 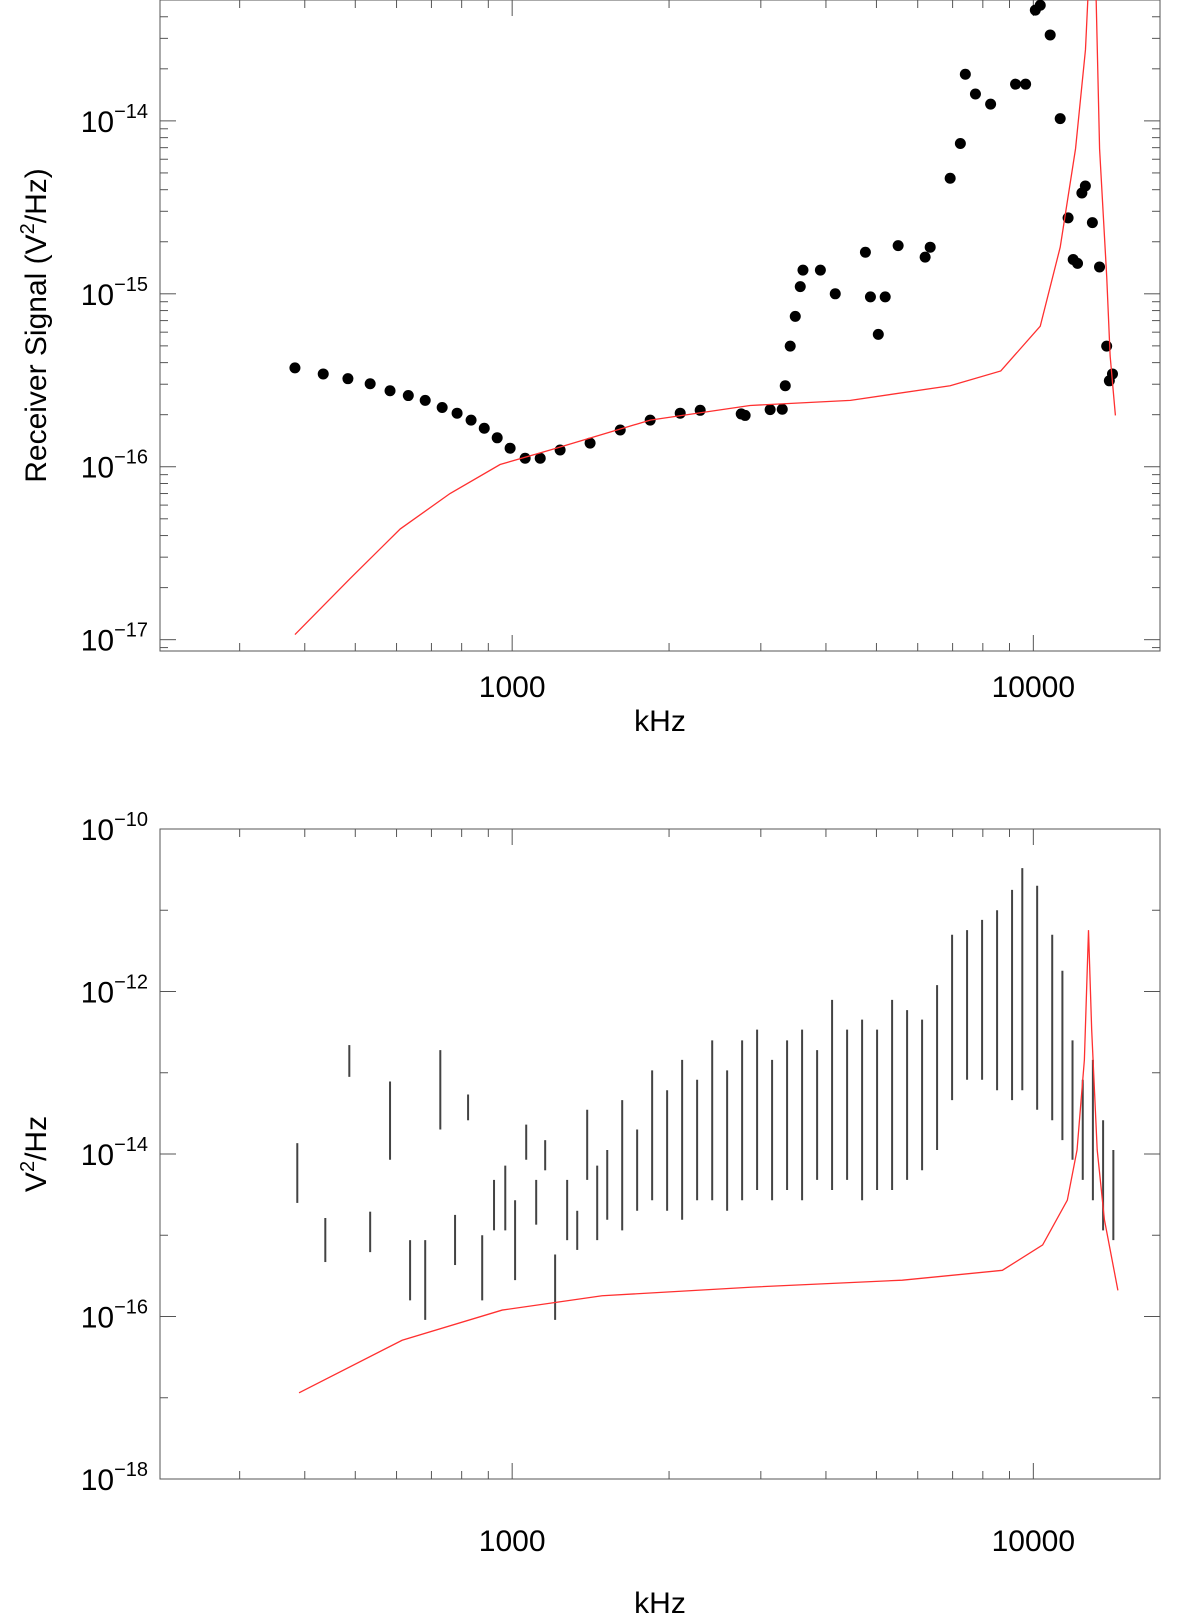 What do you see at coordinates (131, 983) in the screenshot?
I see `y-tick-exponent: −12` at bounding box center [131, 983].